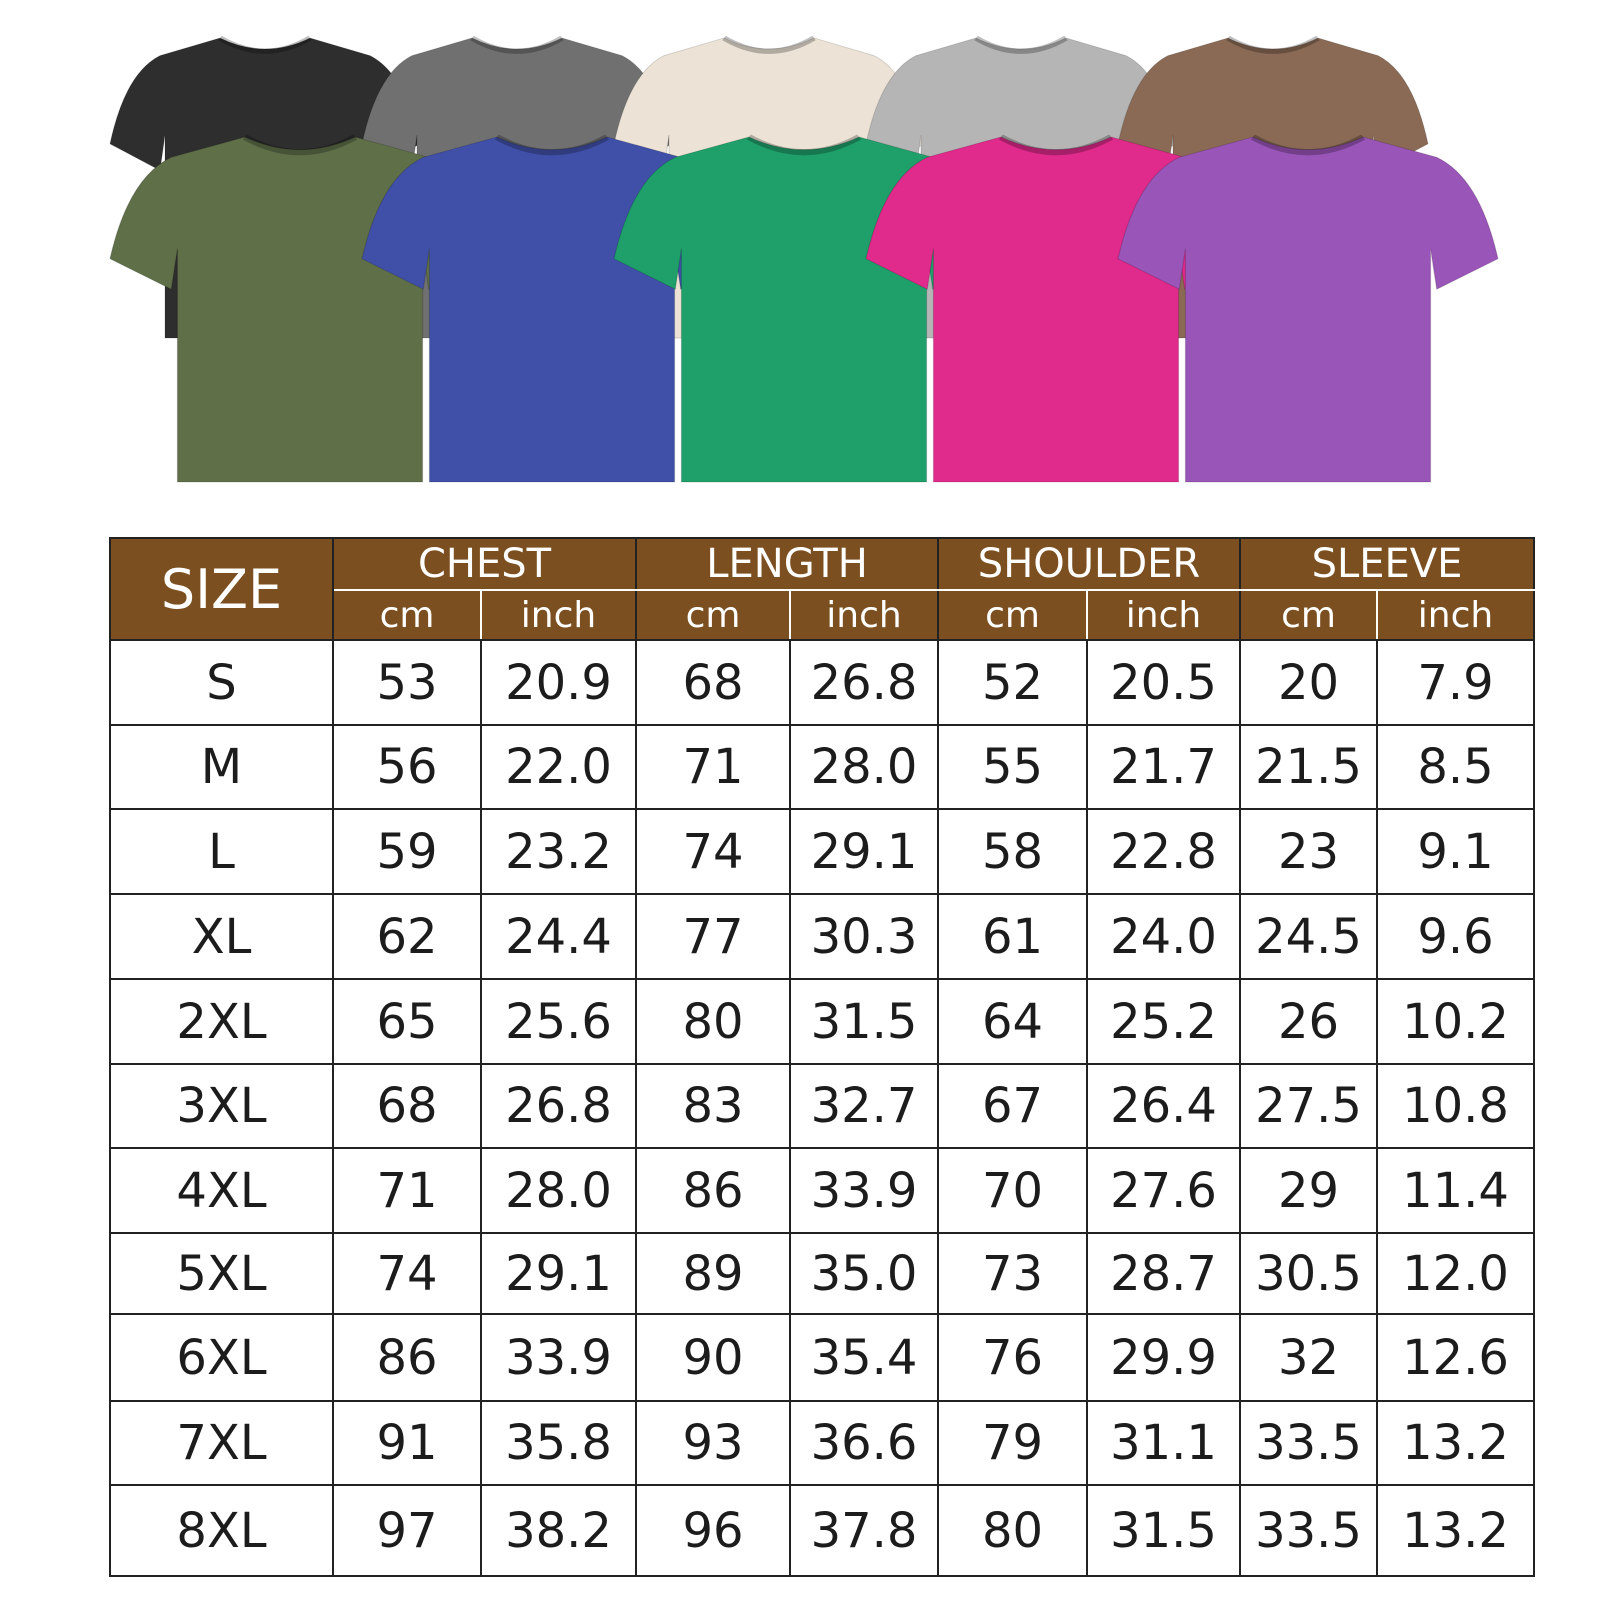  What do you see at coordinates (221, 1443) in the screenshot?
I see `size-cell: 7XL` at bounding box center [221, 1443].